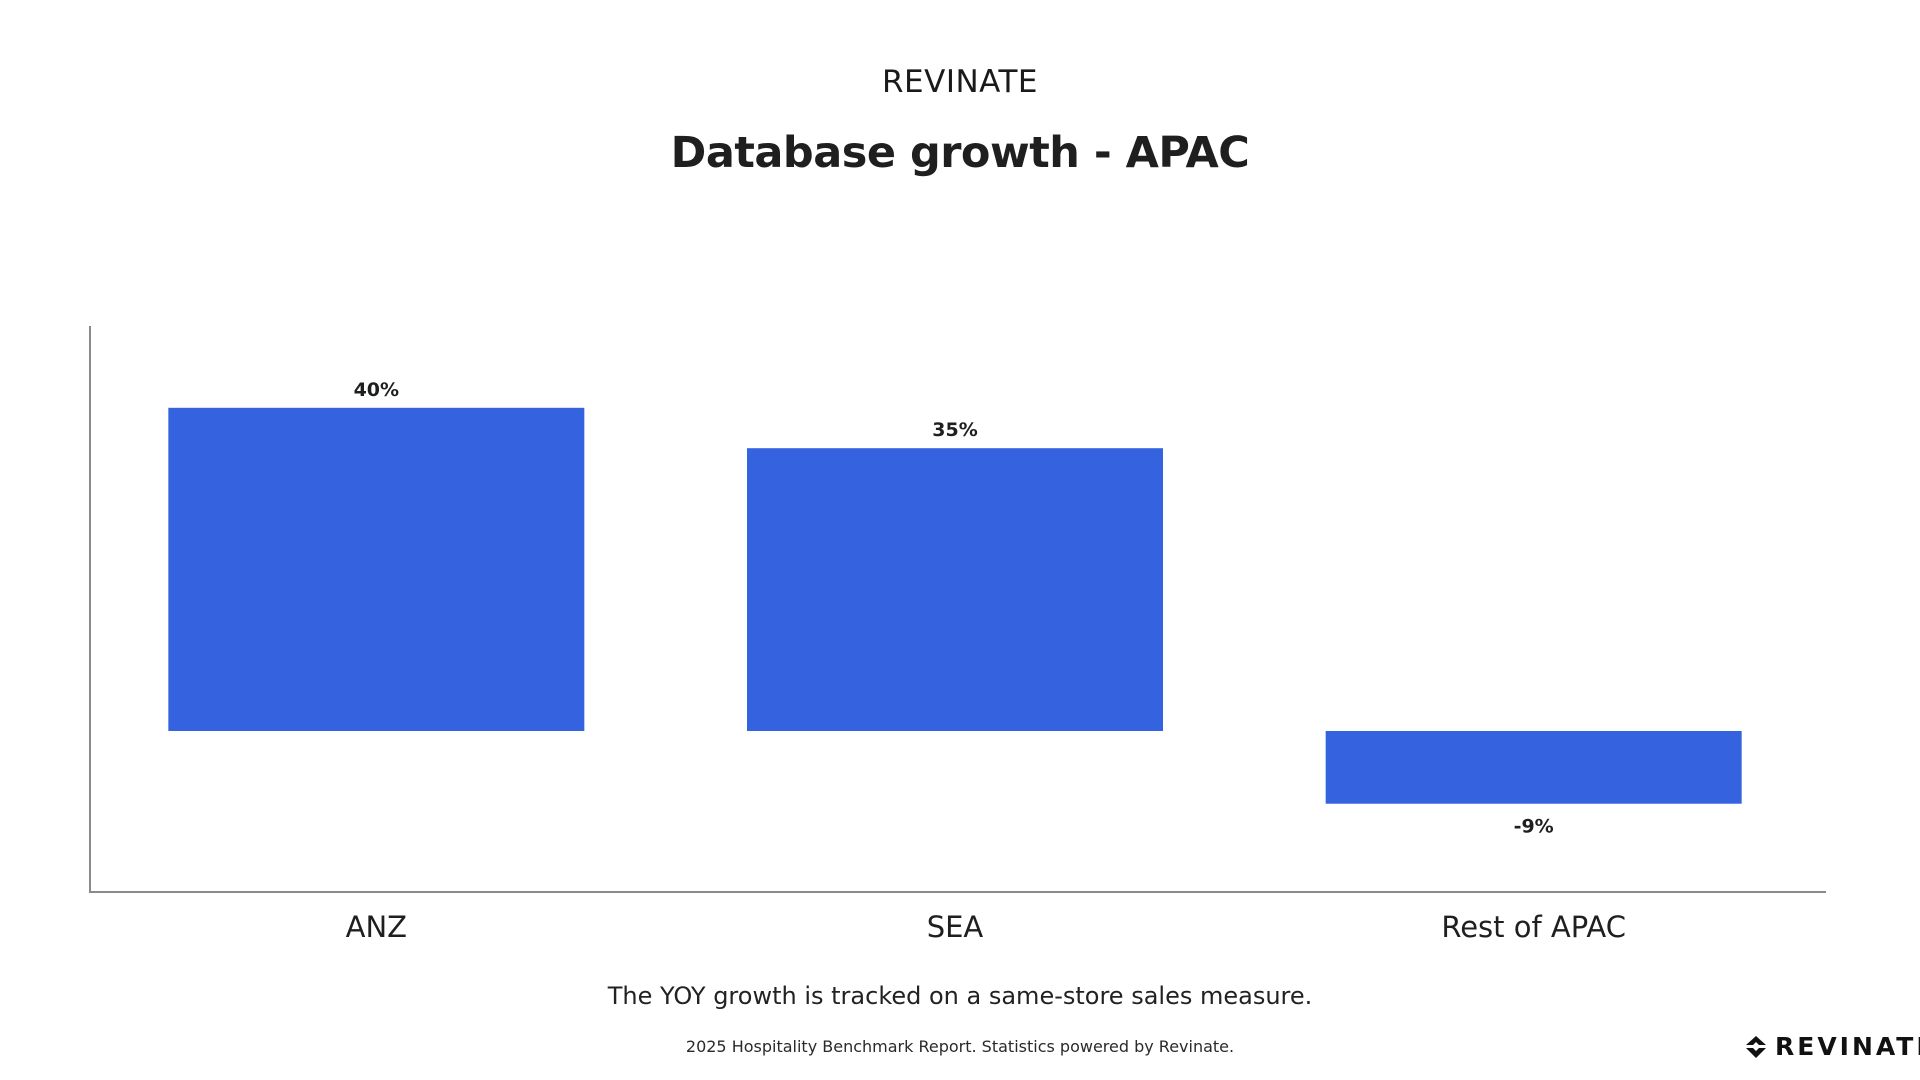 The height and width of the screenshot is (1080, 1920). What do you see at coordinates (955, 589) in the screenshot?
I see `bar-sea` at bounding box center [955, 589].